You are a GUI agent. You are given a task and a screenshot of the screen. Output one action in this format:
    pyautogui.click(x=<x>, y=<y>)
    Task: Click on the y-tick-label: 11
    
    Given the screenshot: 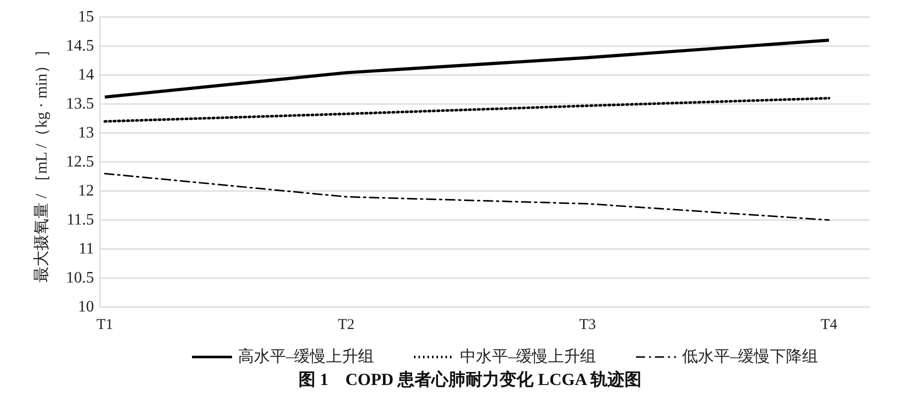 What is the action you would take?
    pyautogui.click(x=86, y=249)
    